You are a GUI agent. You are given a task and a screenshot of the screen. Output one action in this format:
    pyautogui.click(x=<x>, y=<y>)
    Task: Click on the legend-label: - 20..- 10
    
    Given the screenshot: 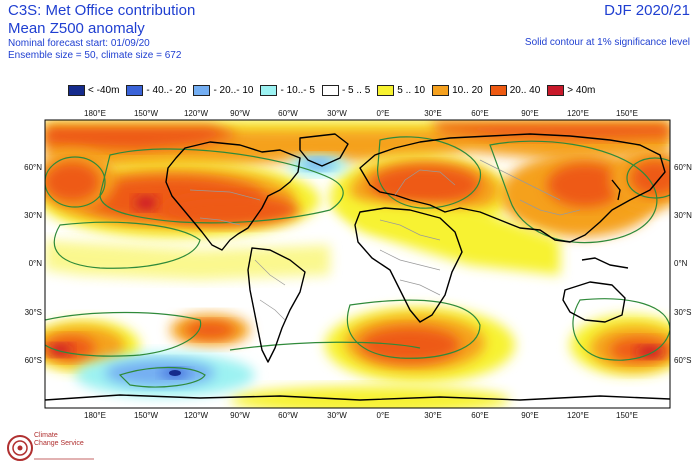 What is the action you would take?
    pyautogui.click(x=233, y=90)
    